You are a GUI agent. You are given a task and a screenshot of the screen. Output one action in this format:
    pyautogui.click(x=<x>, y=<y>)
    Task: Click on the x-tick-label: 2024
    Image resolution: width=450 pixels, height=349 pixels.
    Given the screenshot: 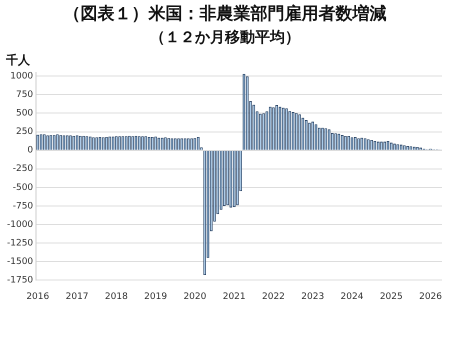 What is the action you would take?
    pyautogui.click(x=352, y=297)
    